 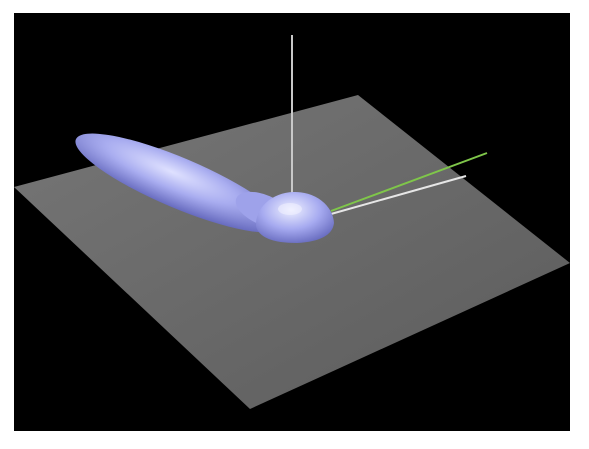 What do you see at coordinates (294, 217) in the screenshot?
I see `hemisphere-base` at bounding box center [294, 217].